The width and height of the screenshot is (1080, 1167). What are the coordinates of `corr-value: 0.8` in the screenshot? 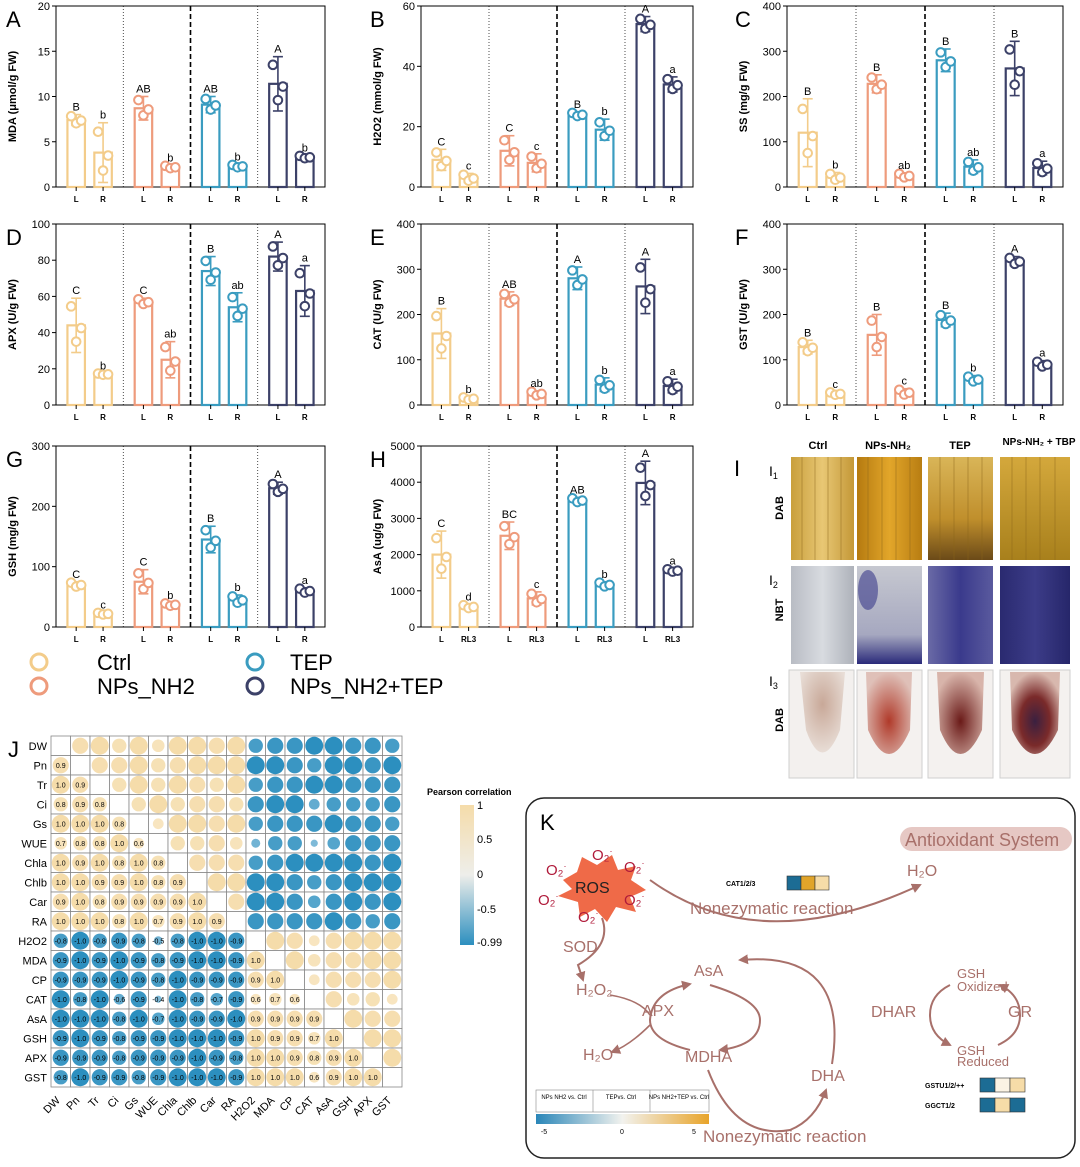 It's located at (119, 824).